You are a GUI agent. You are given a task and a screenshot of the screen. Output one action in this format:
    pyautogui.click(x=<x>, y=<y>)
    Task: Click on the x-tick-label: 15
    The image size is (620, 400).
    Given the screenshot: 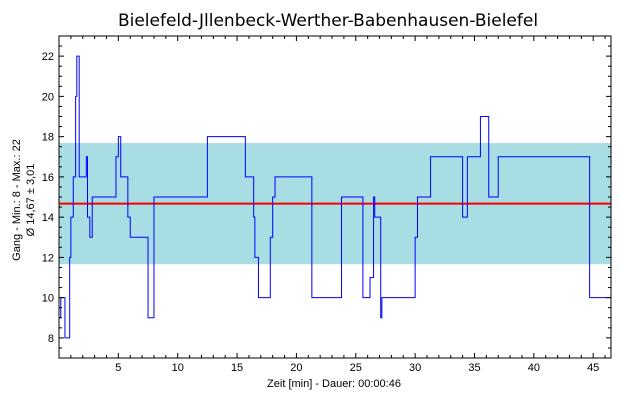 What is the action you would take?
    pyautogui.click(x=237, y=368)
    